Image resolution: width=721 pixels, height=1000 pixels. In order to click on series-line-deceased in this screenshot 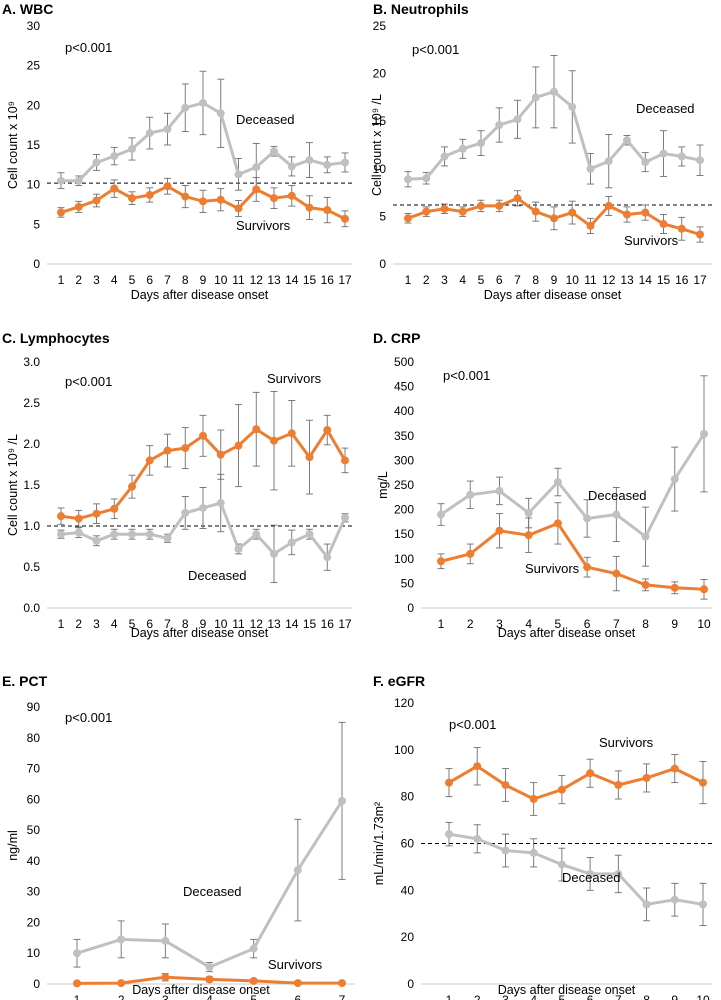, I will do `click(576, 869)`.